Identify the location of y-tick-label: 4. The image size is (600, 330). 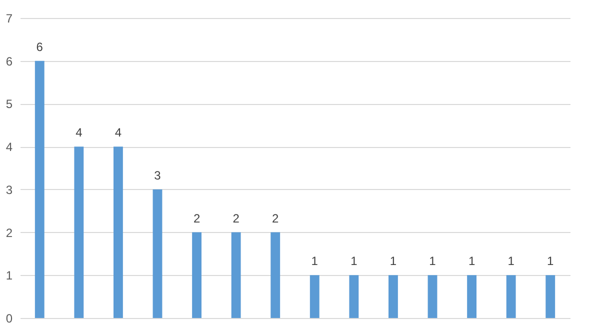
(9, 147).